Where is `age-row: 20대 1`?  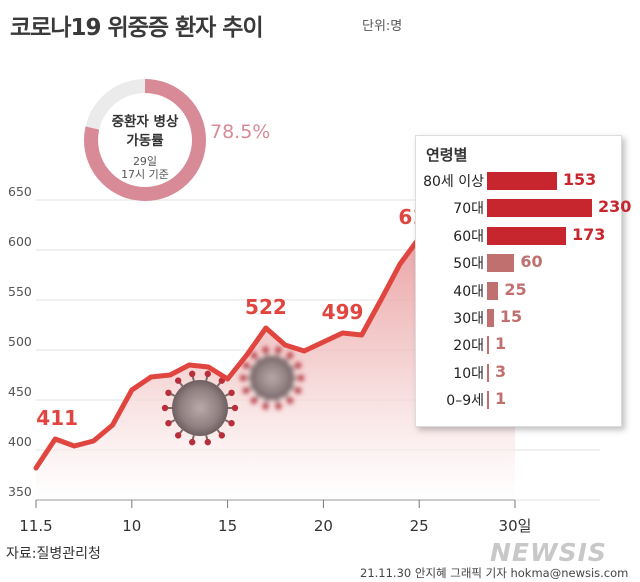
age-row: 20대 1 is located at coordinates (518, 345).